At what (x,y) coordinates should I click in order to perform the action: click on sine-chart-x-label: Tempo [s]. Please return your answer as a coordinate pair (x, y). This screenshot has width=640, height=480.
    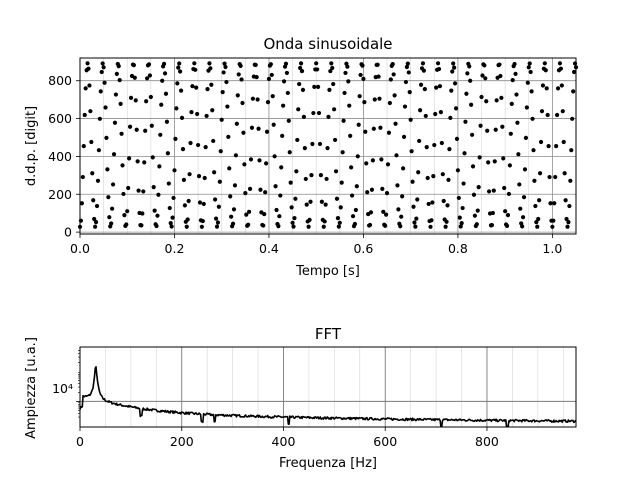
    Looking at the image, I should click on (327, 271).